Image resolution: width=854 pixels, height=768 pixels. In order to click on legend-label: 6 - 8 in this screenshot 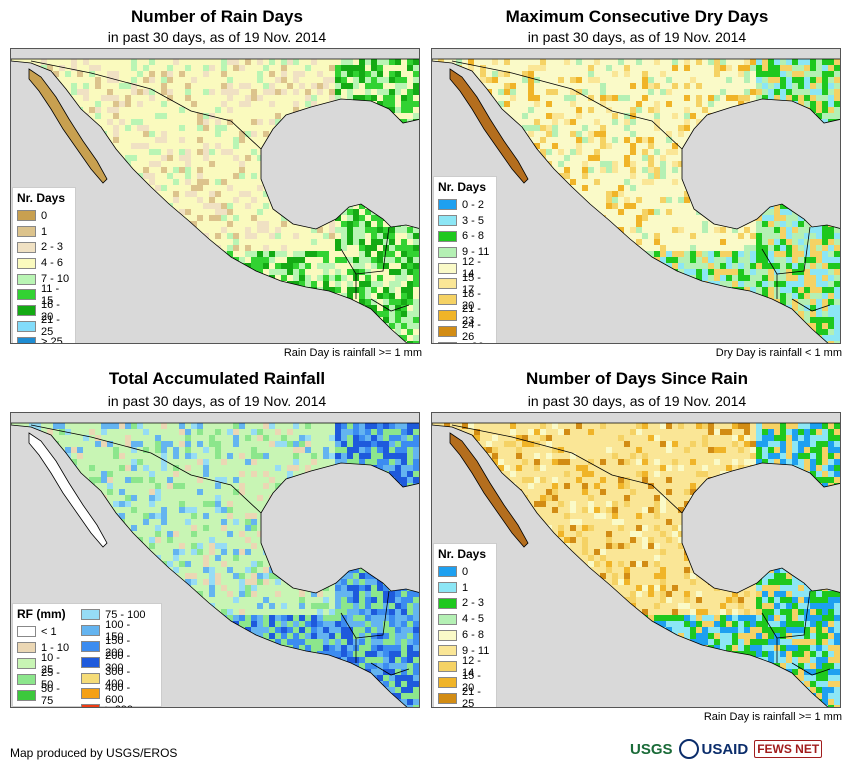, I will do `click(473, 635)`.